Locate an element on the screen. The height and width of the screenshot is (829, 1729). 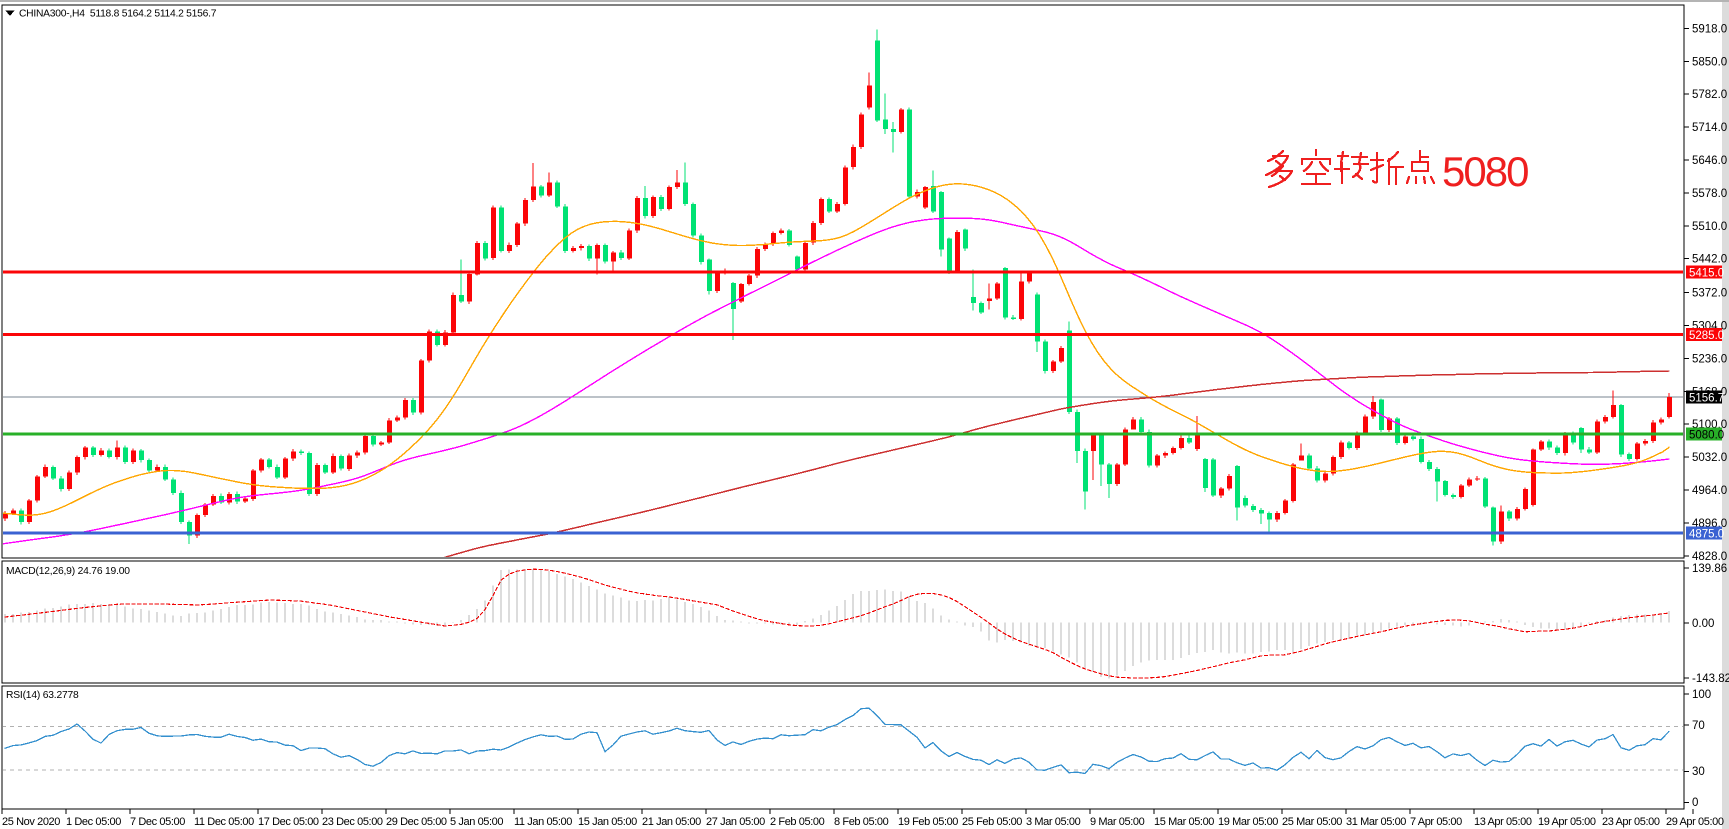
svg-text: 29 Apr 05:00 is located at coordinates (1695, 822).